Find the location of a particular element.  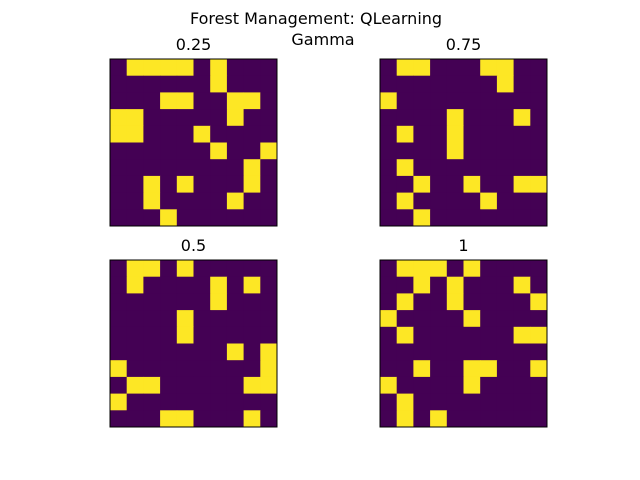

heatmap-panel-top-right: 0.75 is located at coordinates (463, 131).